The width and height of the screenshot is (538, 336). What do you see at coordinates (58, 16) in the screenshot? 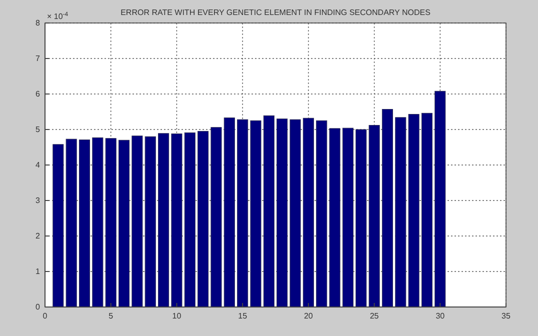
I see `text: × 10$^{-4}$` at bounding box center [58, 16].